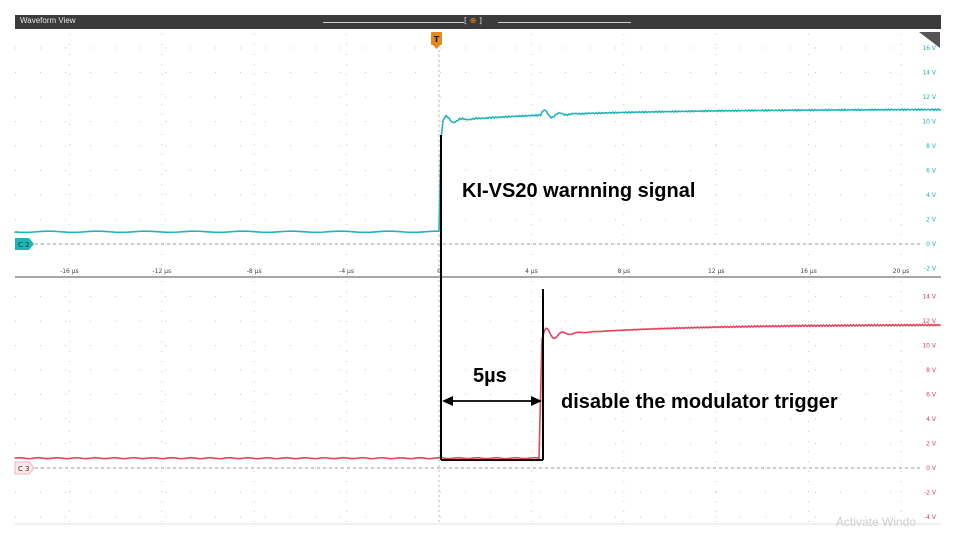 Image resolution: width=961 pixels, height=545 pixels. Describe the element at coordinates (930, 493) in the screenshot. I see `ch3-ytick-label: -2 V` at that location.